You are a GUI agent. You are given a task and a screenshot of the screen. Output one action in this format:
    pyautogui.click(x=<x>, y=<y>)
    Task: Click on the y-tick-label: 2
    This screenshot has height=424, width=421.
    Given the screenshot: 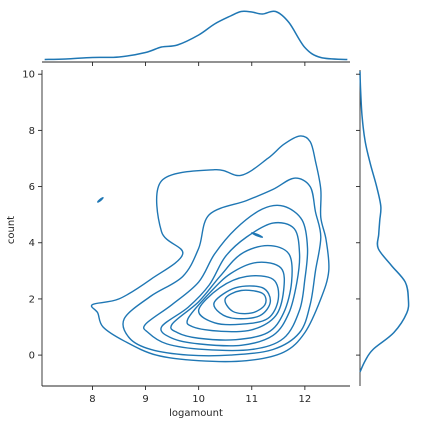 What is the action you would take?
    pyautogui.click(x=32, y=299)
    